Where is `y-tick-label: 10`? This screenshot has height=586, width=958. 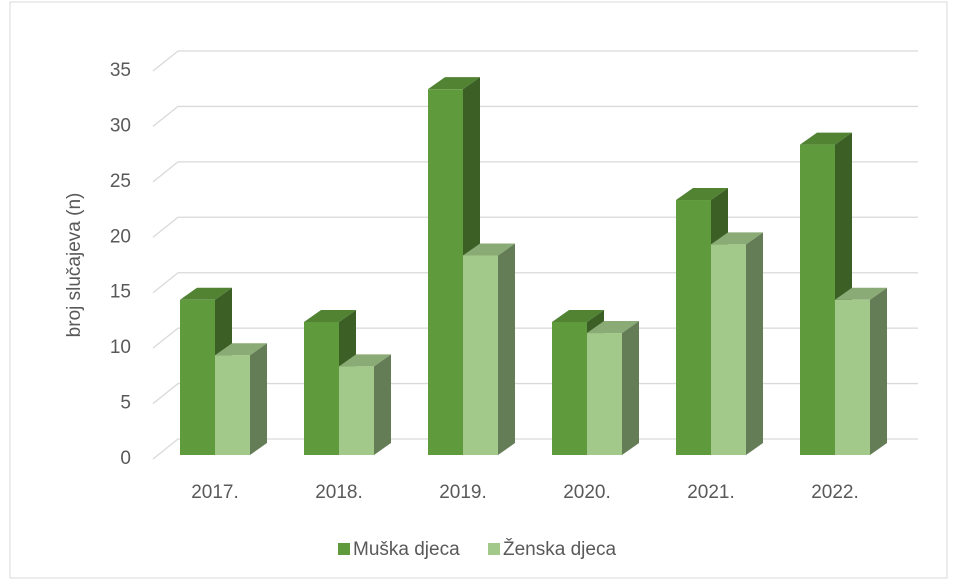 y-tick-label: 10 is located at coordinates (120, 347).